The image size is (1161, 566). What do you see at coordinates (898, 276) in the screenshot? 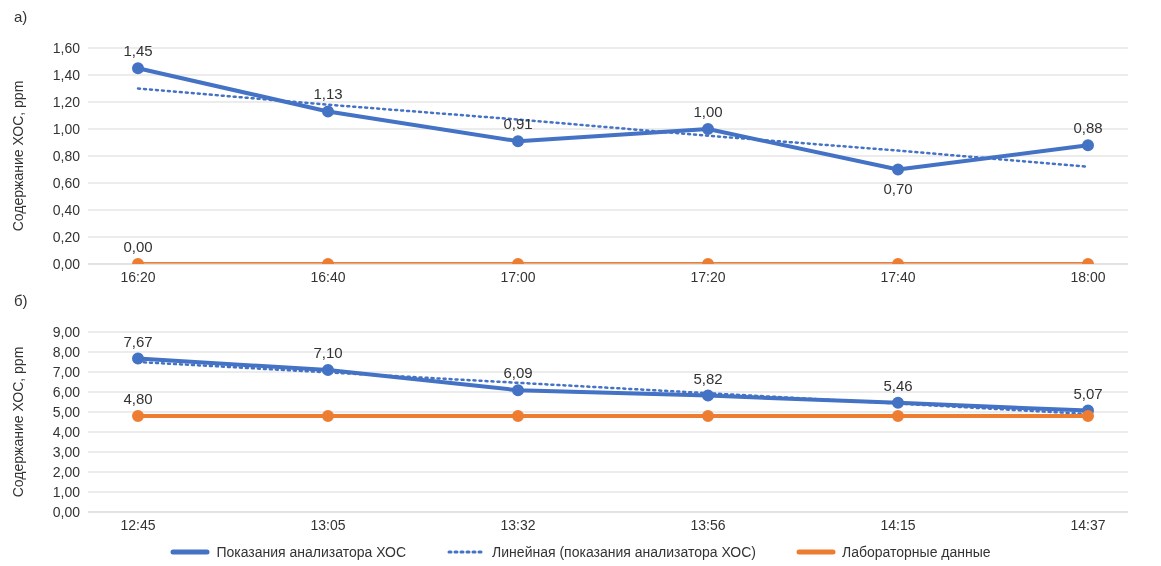
I see `x-tick-label: 17:40` at bounding box center [898, 276].